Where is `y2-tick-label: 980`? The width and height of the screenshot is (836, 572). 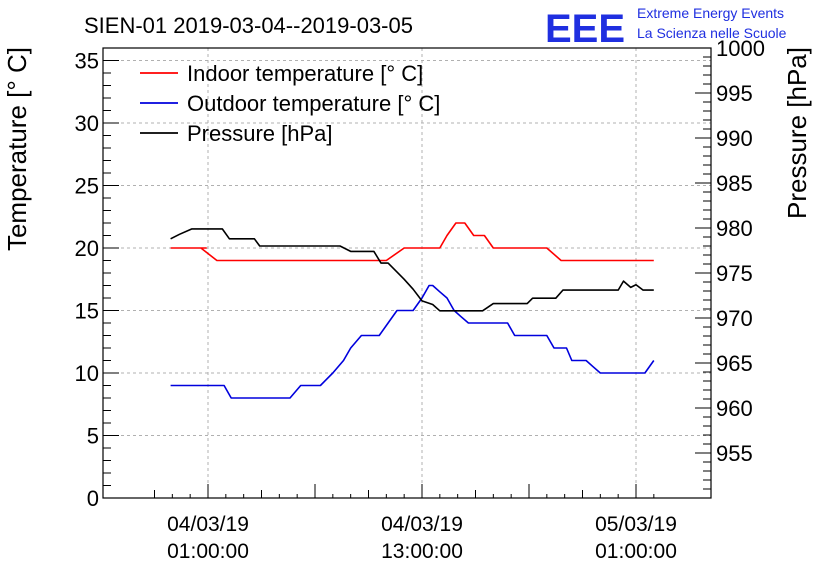 y2-tick-label: 980 is located at coordinates (734, 228).